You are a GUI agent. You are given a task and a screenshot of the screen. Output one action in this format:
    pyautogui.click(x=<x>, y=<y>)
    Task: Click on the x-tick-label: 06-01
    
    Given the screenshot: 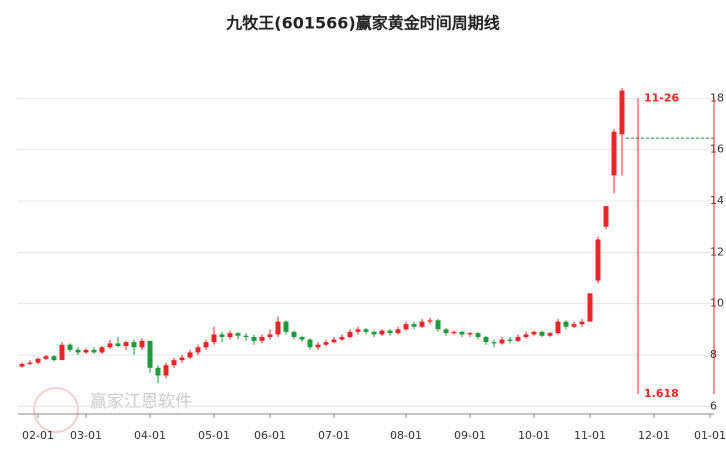 What is the action you would take?
    pyautogui.click(x=270, y=435)
    